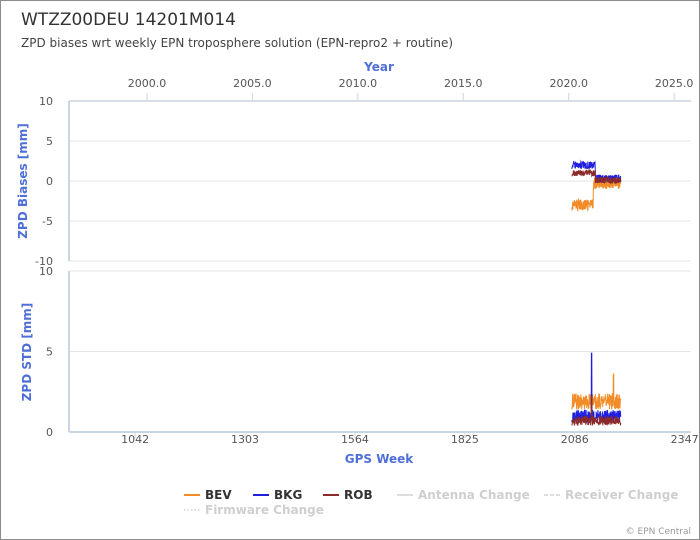 The height and width of the screenshot is (540, 700). I want to click on bias-y-tick-label: -10, so click(44, 261).